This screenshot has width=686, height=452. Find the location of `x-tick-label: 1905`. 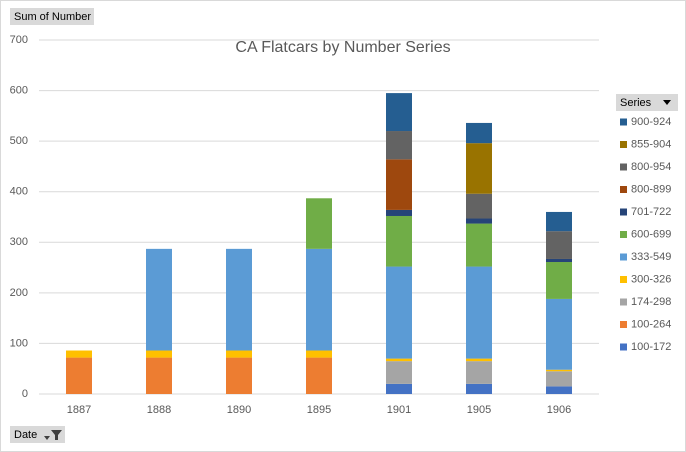

x-tick-label: 1905 is located at coordinates (479, 410).